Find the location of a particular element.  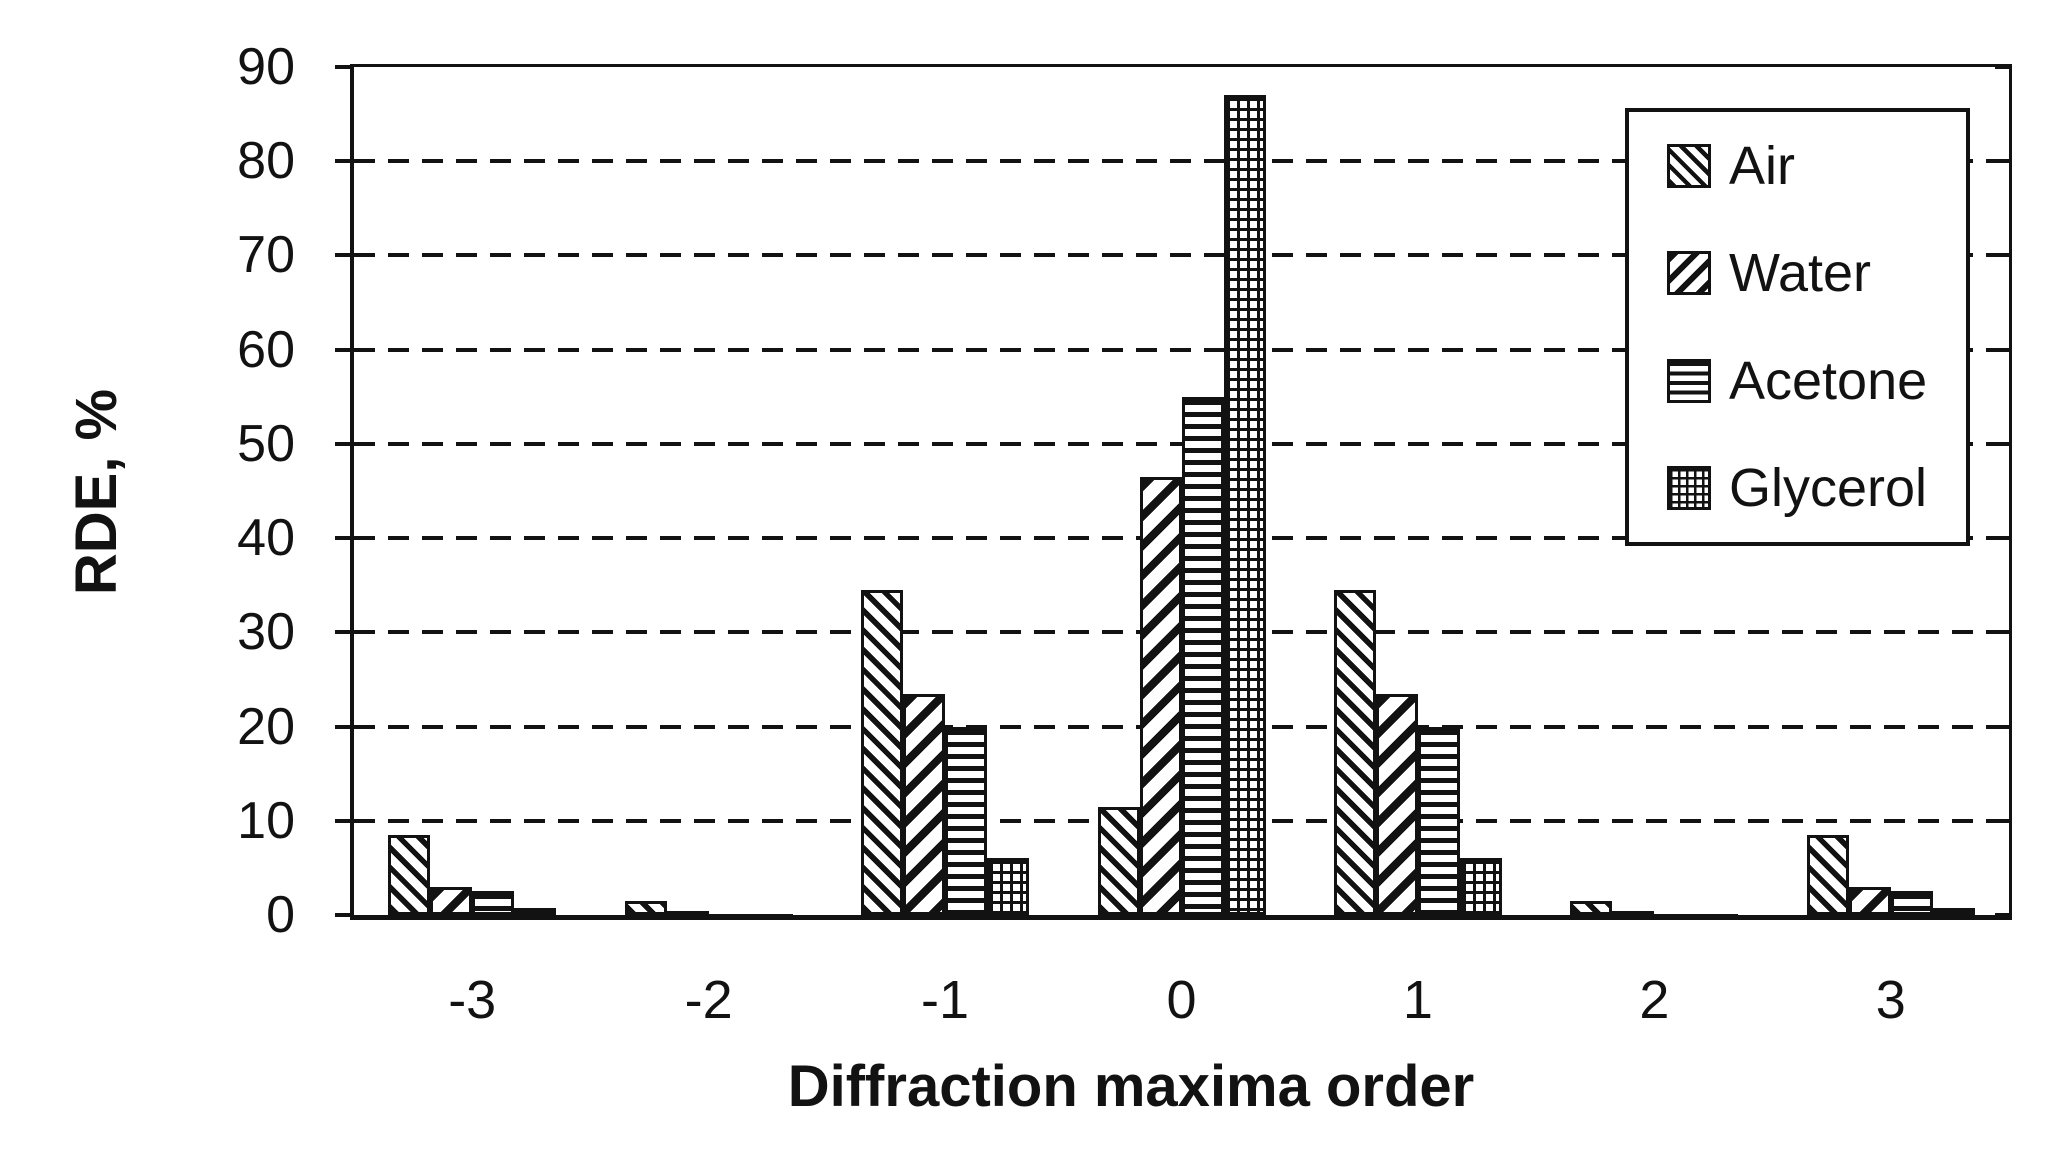

legend-item-acetone: Acetone is located at coordinates (1816, 381).